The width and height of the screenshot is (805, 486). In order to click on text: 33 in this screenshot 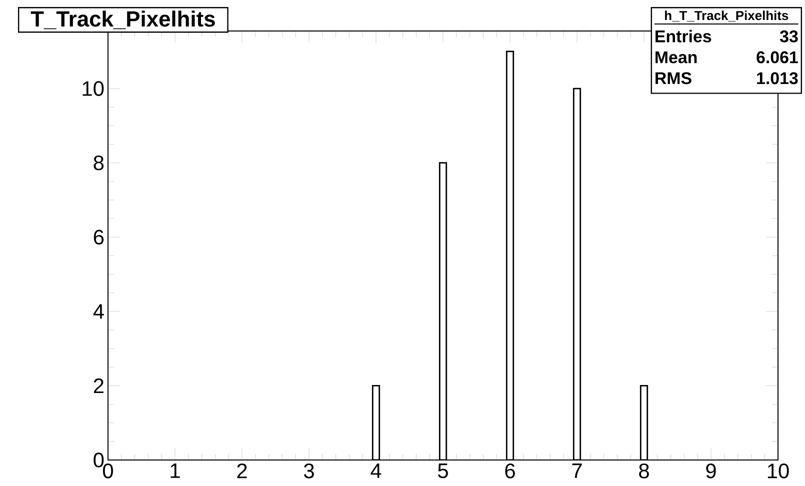, I will do `click(789, 36)`.